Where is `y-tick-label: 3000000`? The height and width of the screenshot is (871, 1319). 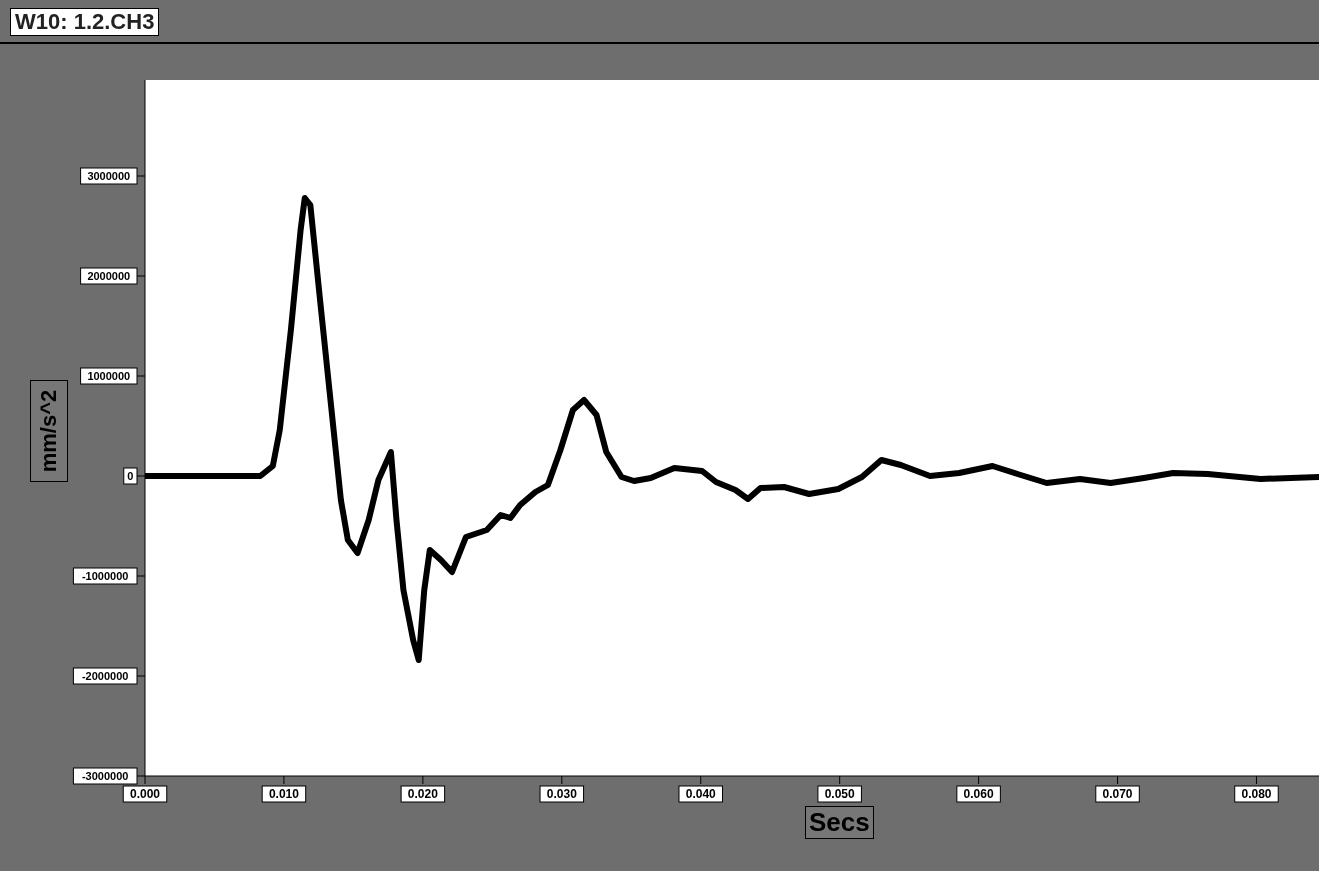 y-tick-label: 3000000 is located at coordinates (109, 176).